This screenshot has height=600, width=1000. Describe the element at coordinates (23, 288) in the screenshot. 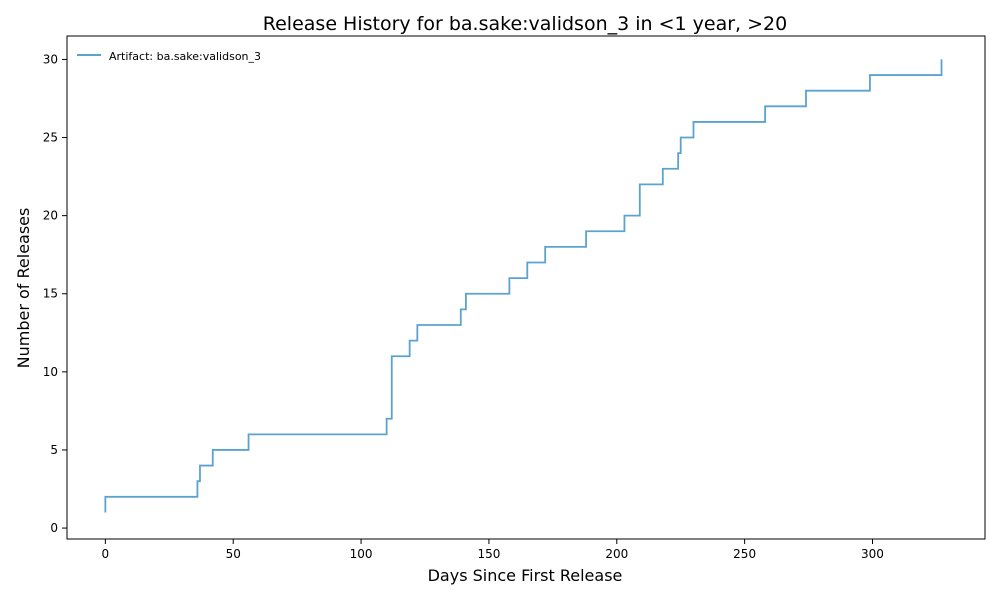

I see `y-axis-label: Number of Releases` at that location.